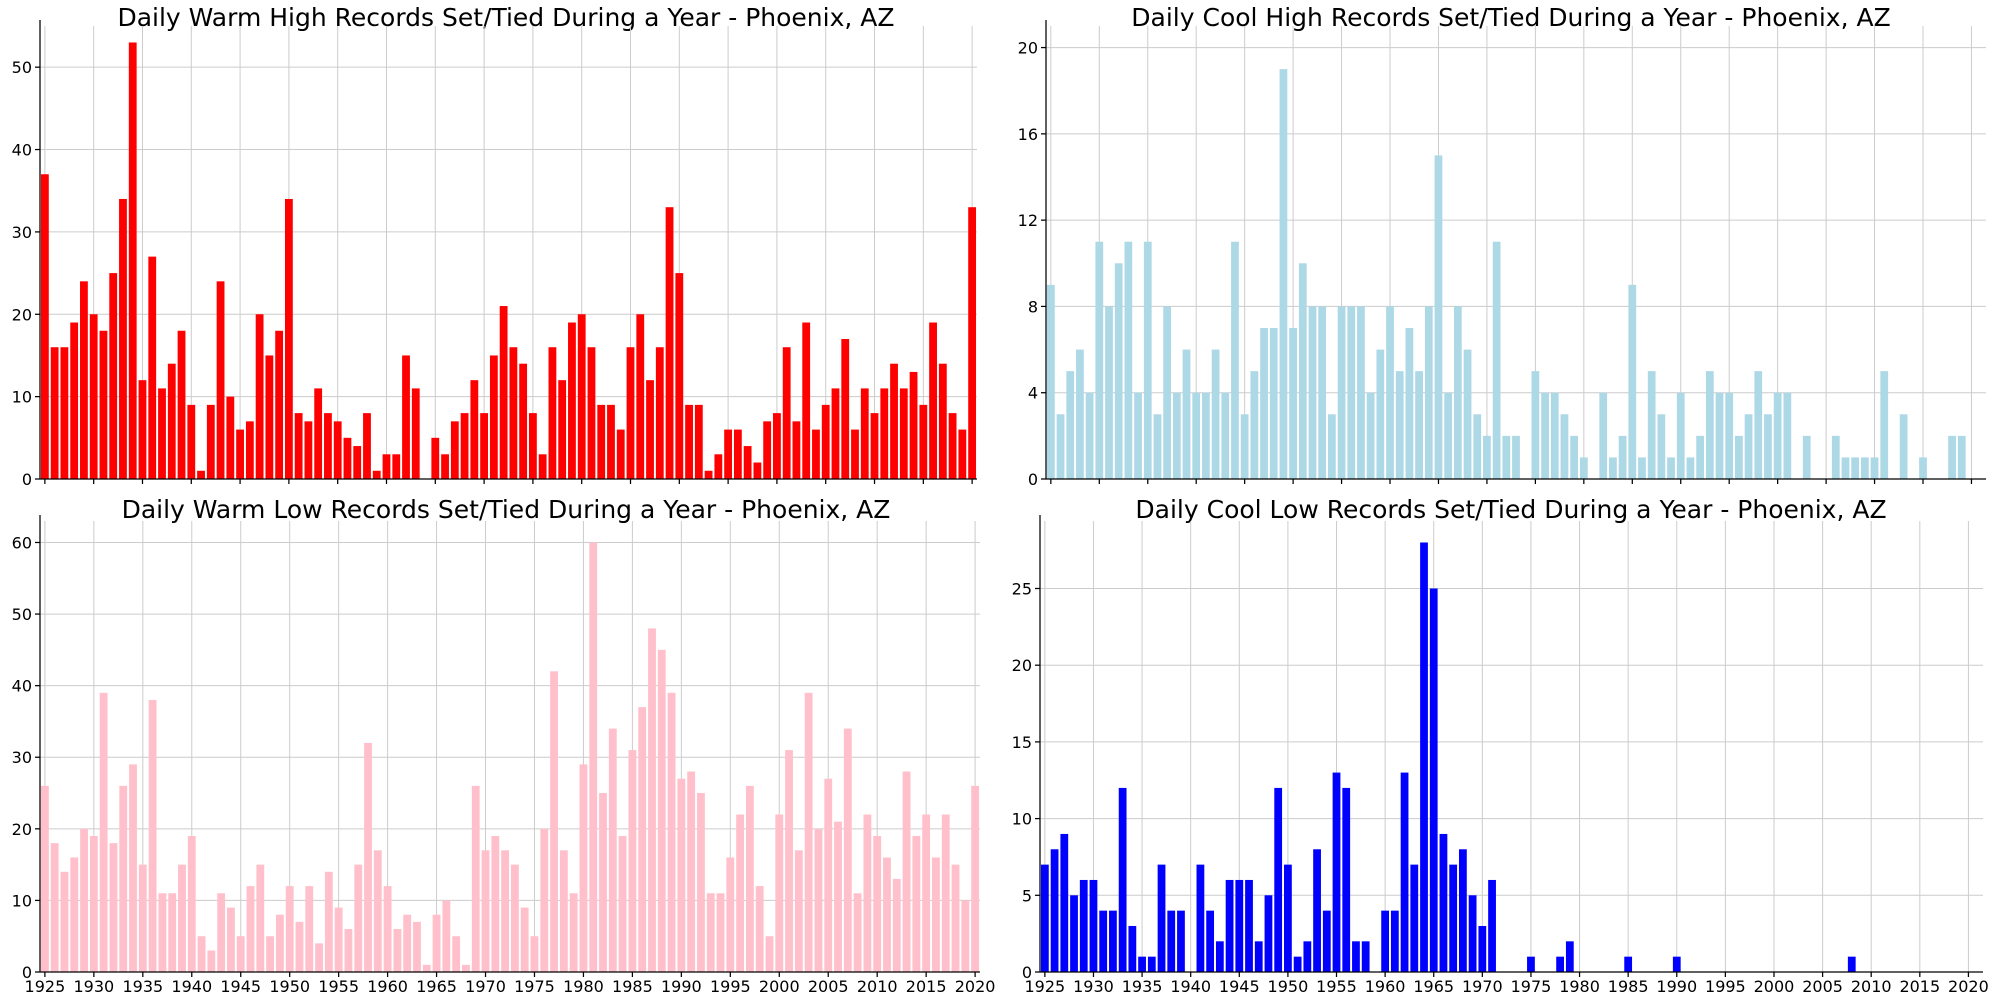  Describe the element at coordinates (1317, 910) in the screenshot. I see `bar-1953` at that location.